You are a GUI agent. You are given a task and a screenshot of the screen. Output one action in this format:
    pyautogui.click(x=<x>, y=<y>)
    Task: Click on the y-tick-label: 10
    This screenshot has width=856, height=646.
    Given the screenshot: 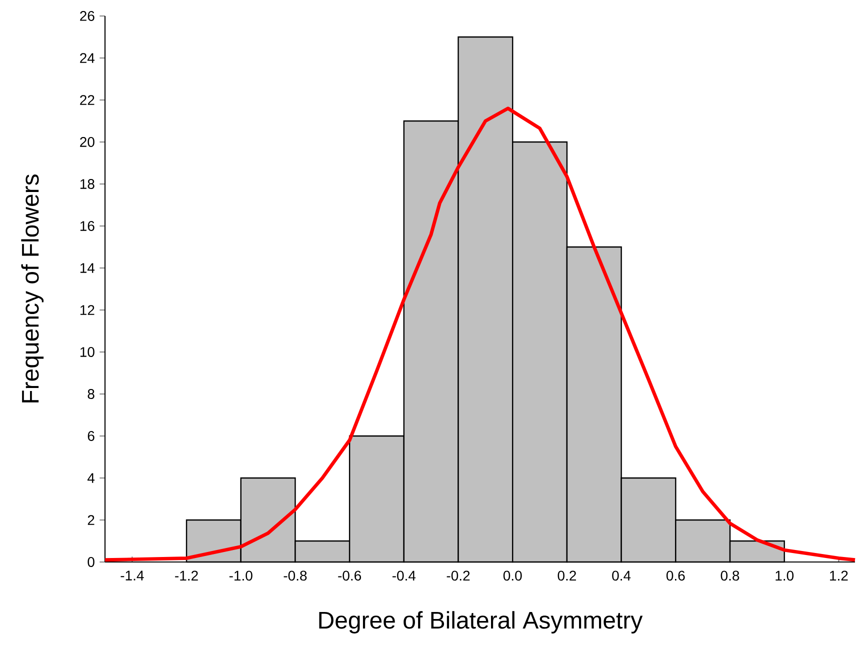 What is the action you would take?
    pyautogui.click(x=87, y=352)
    